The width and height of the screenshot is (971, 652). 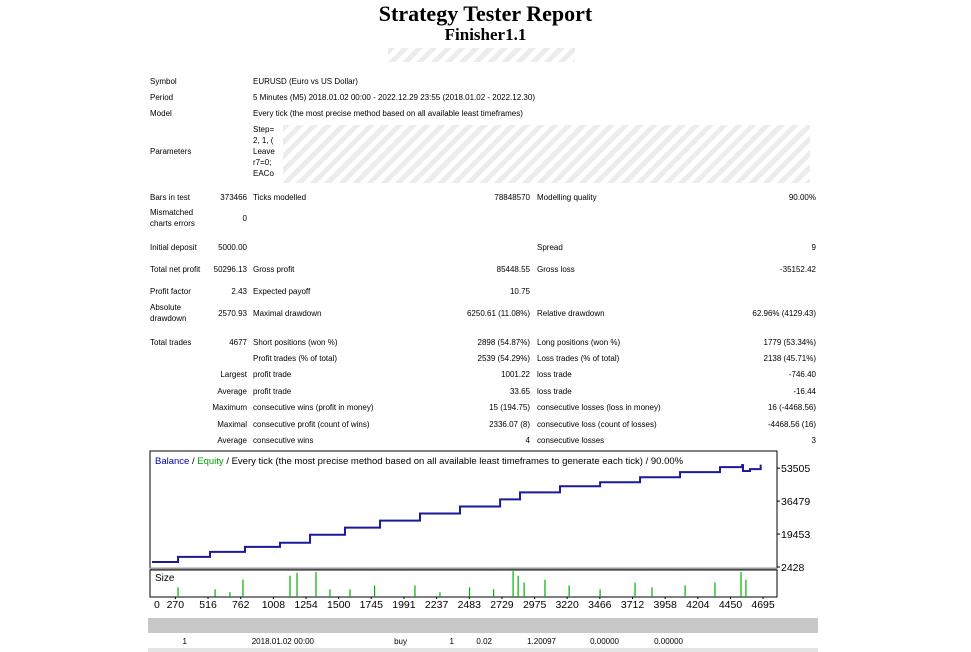 What do you see at coordinates (404, 605) in the screenshot?
I see `x-tick-label: 1991` at bounding box center [404, 605].